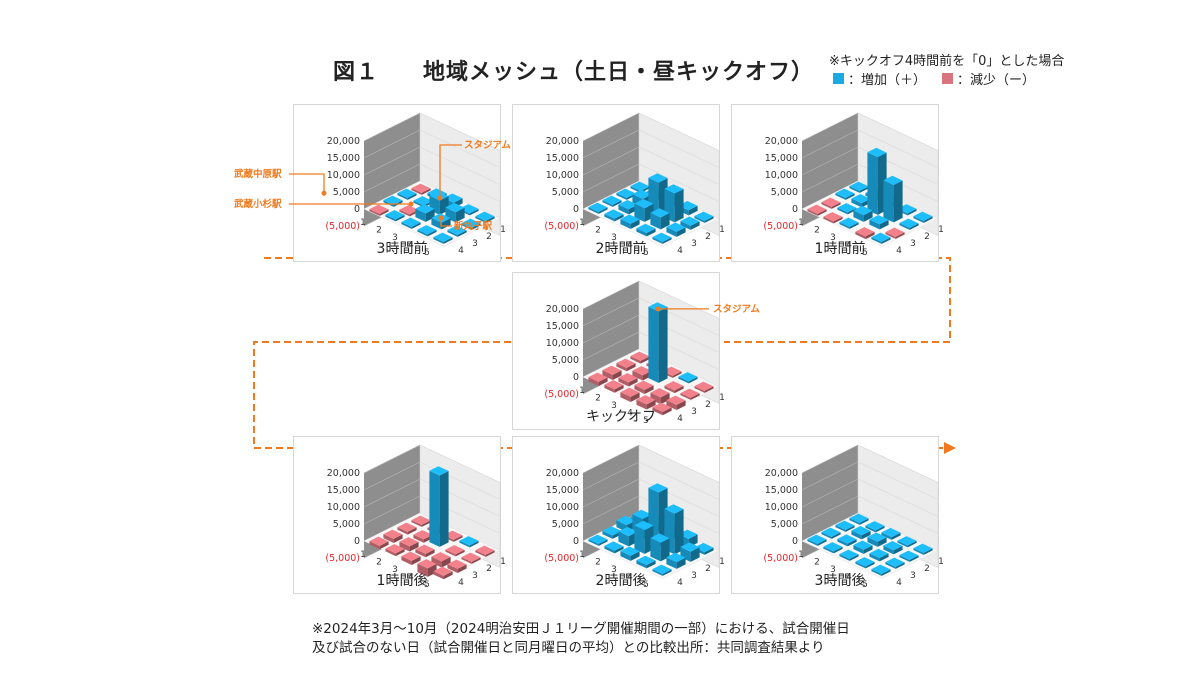  Describe the element at coordinates (576, 541) in the screenshot. I see `z-tick-label: 0` at that location.